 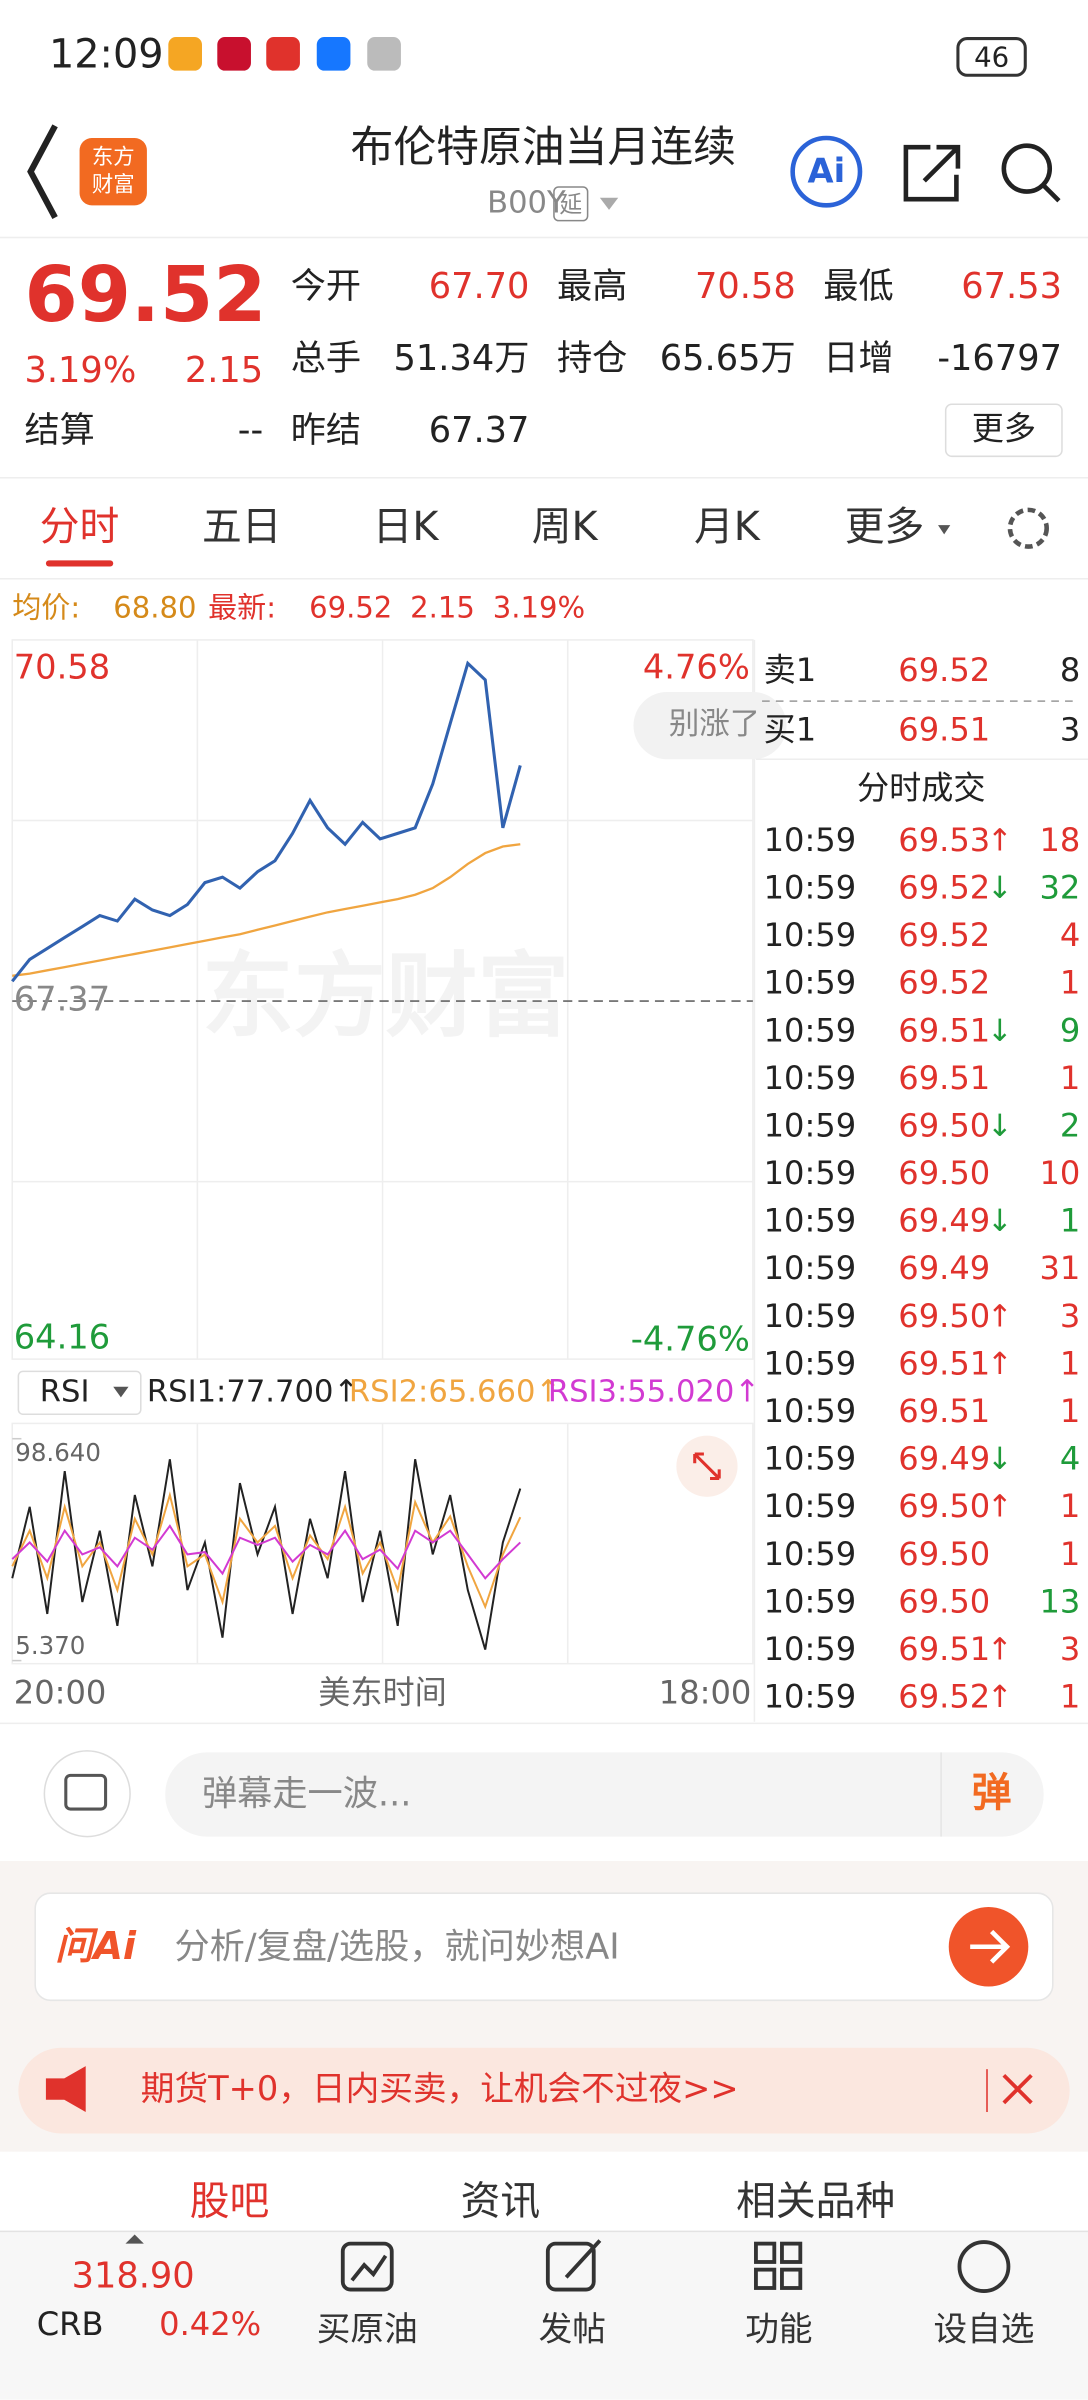 What do you see at coordinates (604, 1794) in the screenshot?
I see `danmaku-input` at bounding box center [604, 1794].